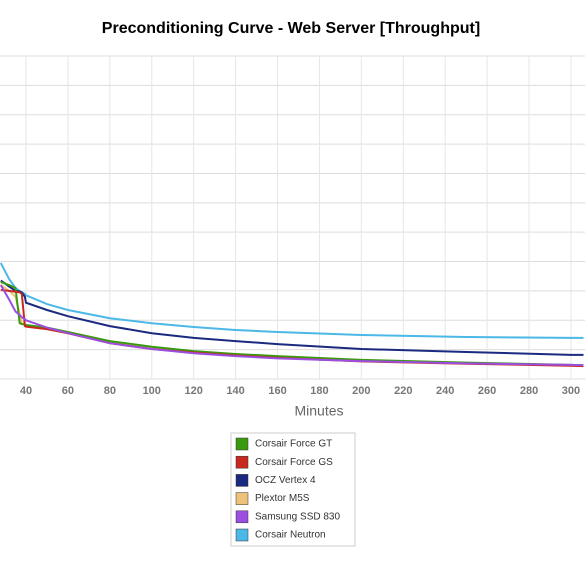 The height and width of the screenshot is (562, 585). Describe the element at coordinates (294, 462) in the screenshot. I see `legend-label: Corsair Force GS` at that location.